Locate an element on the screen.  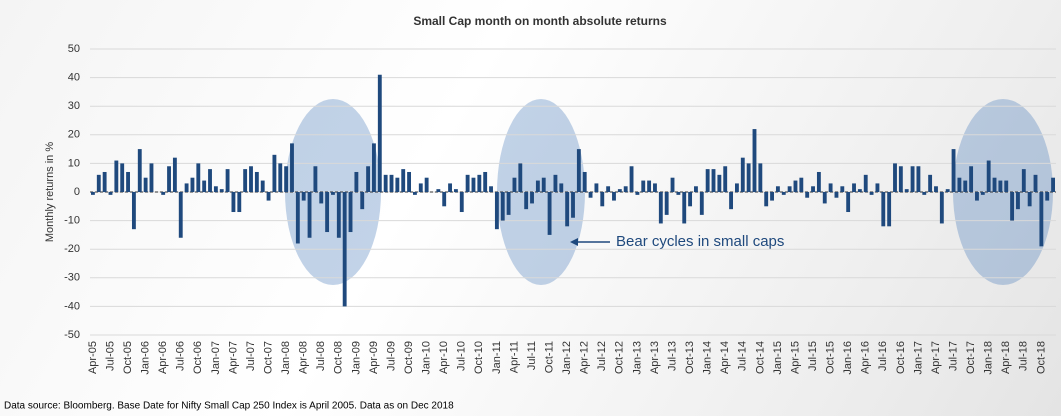
y-tick-label: -50 is located at coordinates (72, 335).